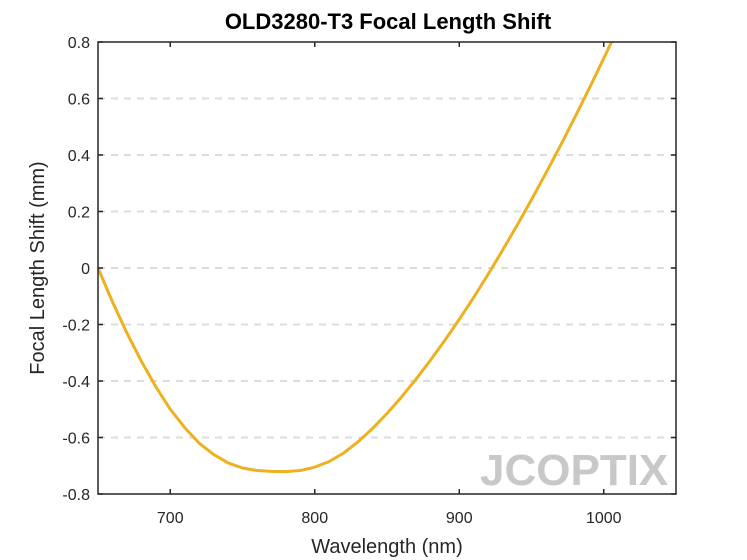  Describe the element at coordinates (79, 213) in the screenshot. I see `y-tick-label: 0.2` at that location.